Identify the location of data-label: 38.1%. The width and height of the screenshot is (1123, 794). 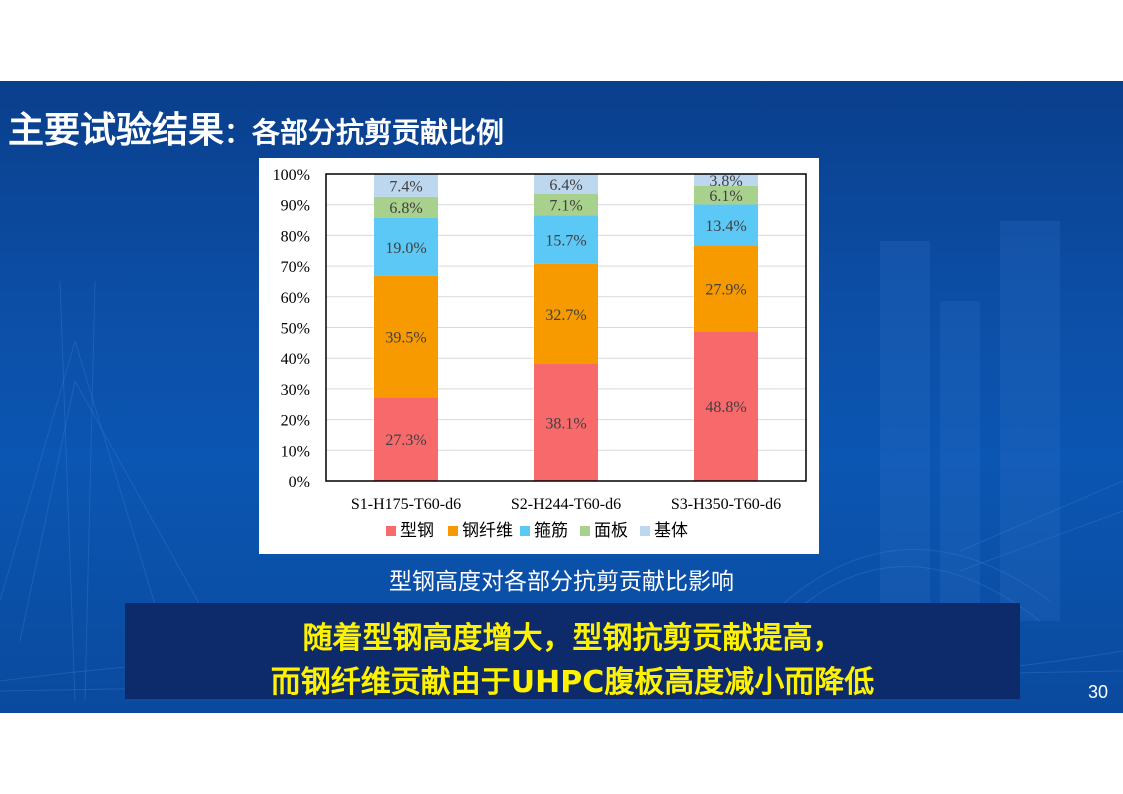
(565, 424).